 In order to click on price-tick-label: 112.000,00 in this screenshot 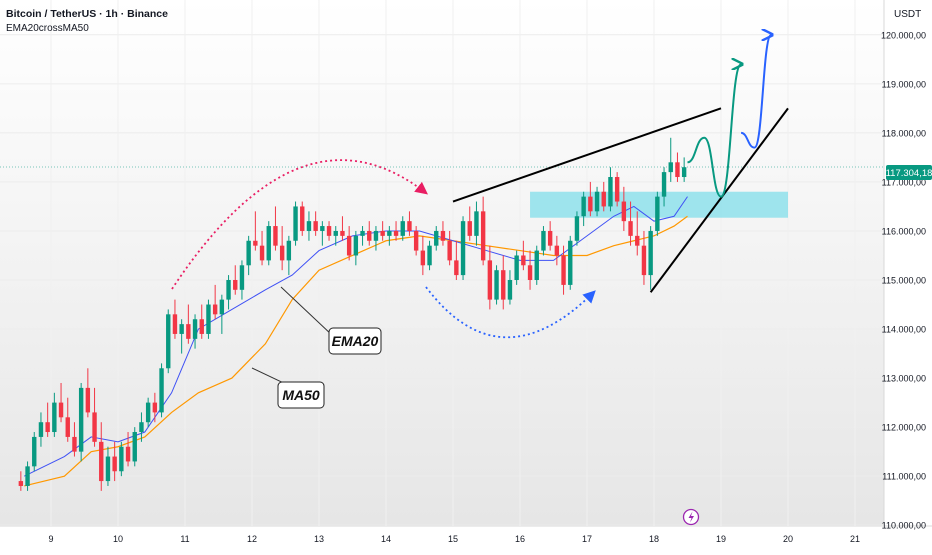, I will do `click(904, 428)`.